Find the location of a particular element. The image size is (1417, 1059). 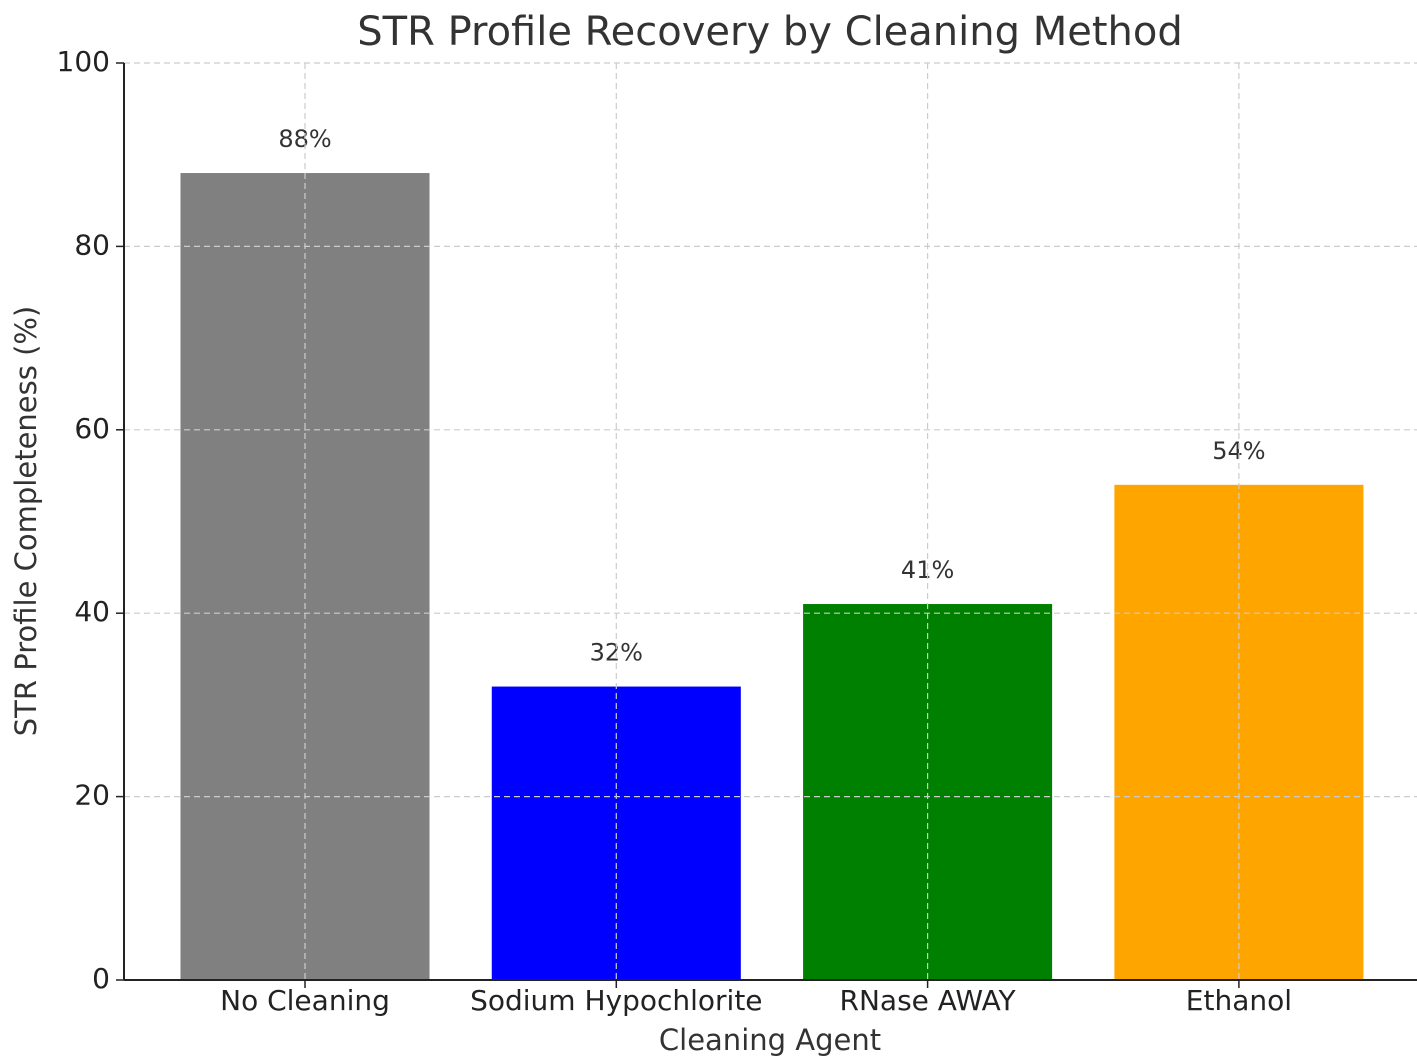

y-axis-label: STR Profile Completeness (%) is located at coordinates (26, 521).